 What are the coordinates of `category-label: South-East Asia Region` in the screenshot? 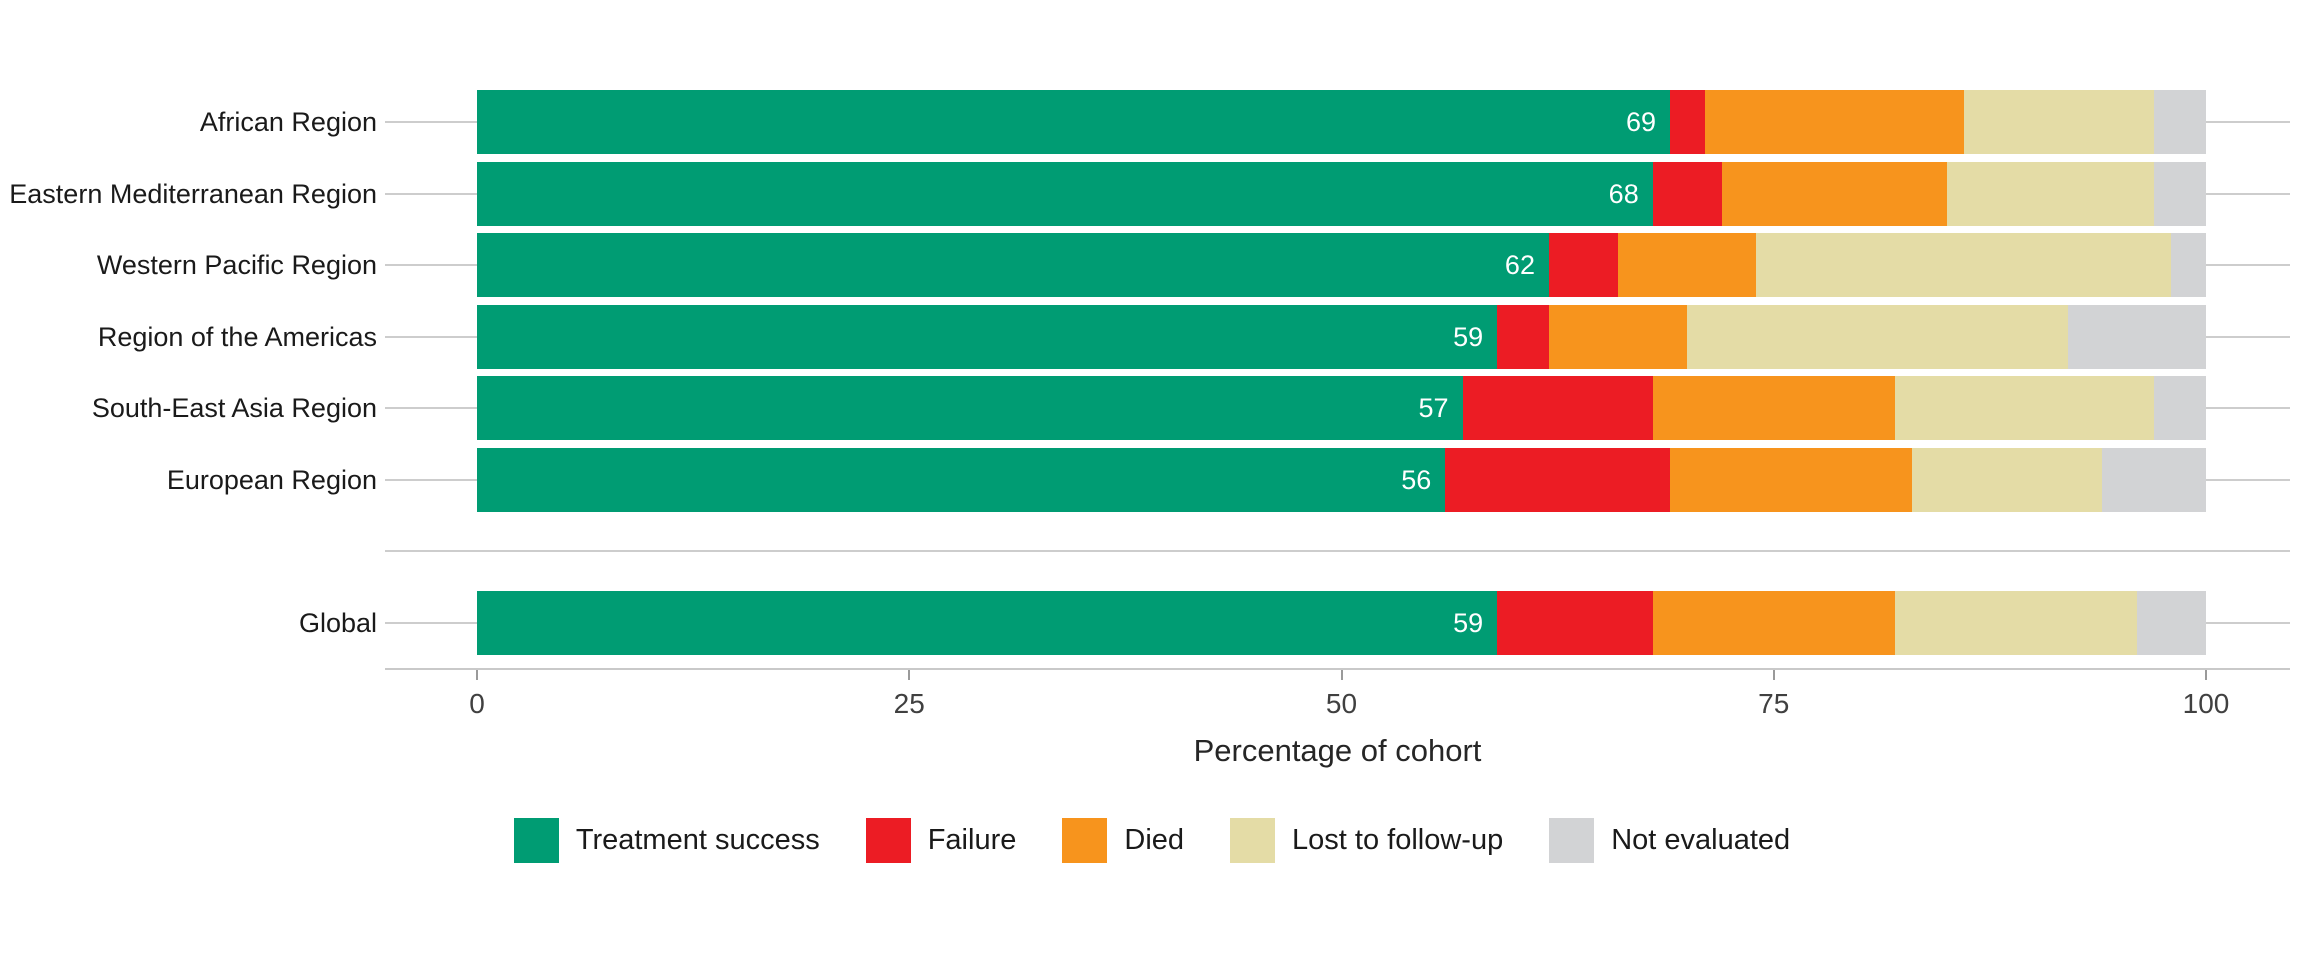 It's located at (234, 408).